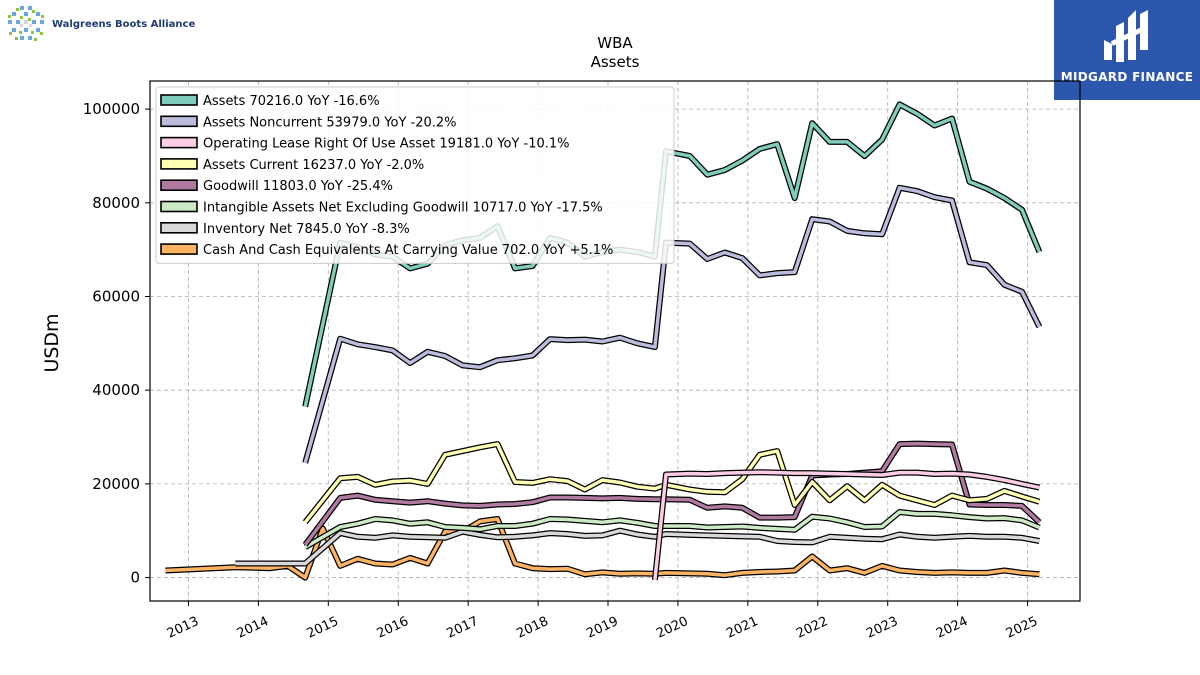 This screenshot has height=675, width=1200. I want to click on midgard-finance-logo: MIDGARD FINANCE, so click(1127, 50).